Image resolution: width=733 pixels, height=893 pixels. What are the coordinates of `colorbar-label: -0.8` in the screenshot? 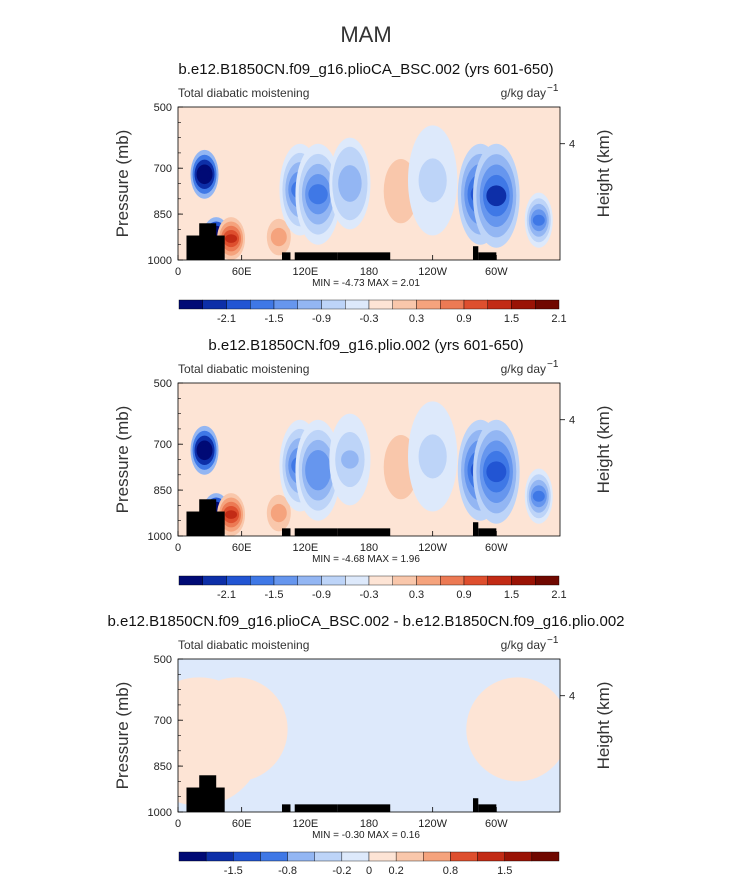 It's located at (287, 871).